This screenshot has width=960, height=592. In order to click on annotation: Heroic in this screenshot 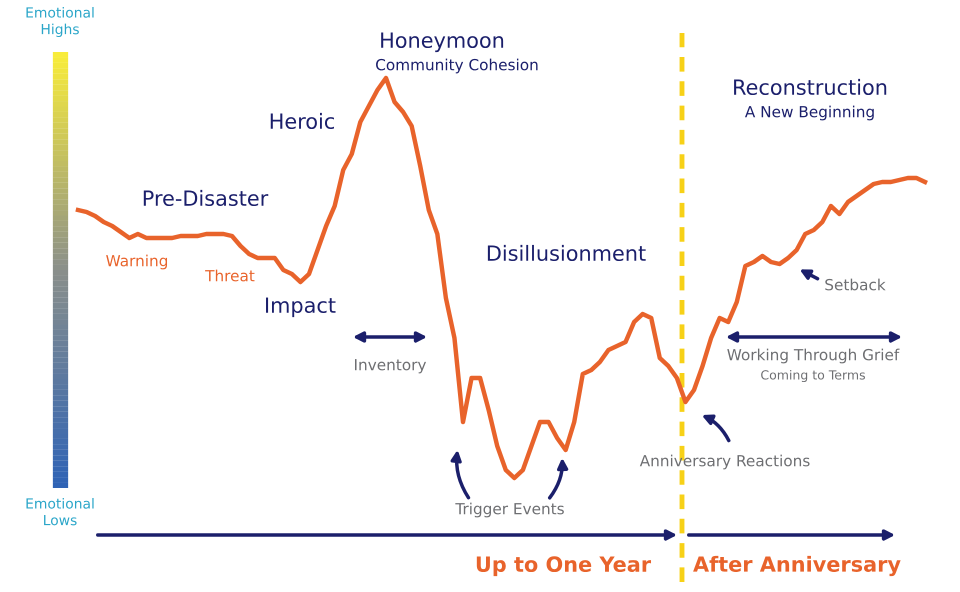, I will do `click(302, 121)`.